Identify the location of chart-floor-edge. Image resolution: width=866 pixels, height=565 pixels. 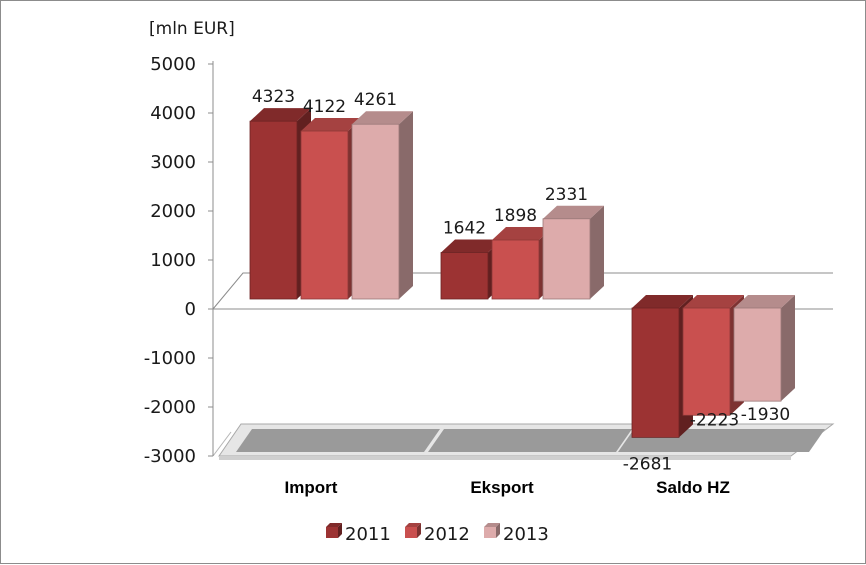
(505, 458).